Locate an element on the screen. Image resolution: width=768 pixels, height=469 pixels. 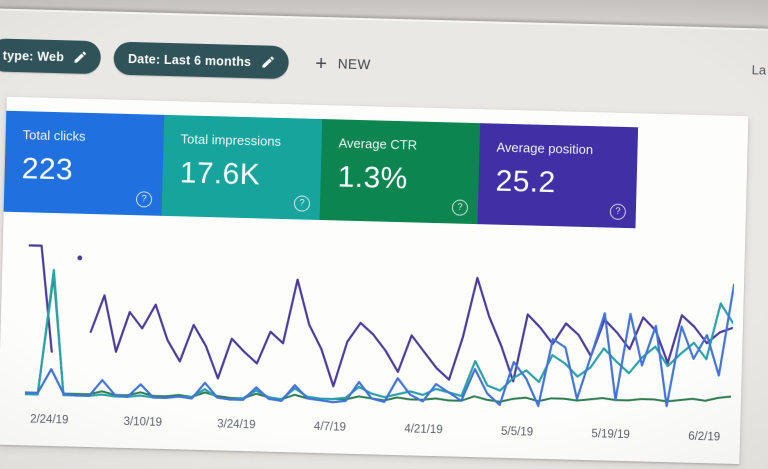
filter-bar: type: Web Date: Last 6 months + NEW is located at coordinates (185, 59).